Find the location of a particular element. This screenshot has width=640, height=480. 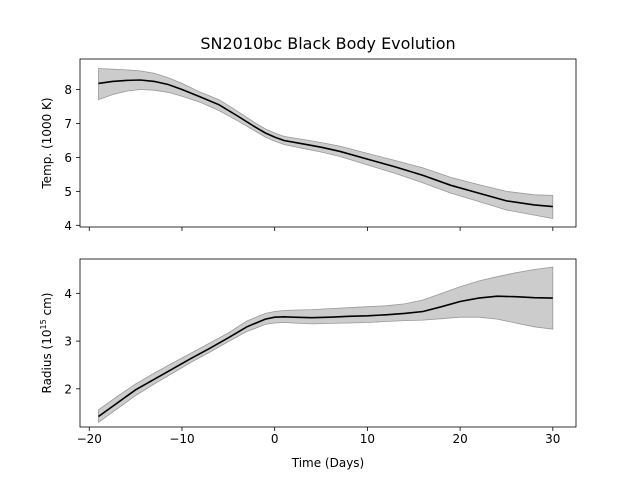

temperature-y-tick-label: 5 is located at coordinates (68, 192).